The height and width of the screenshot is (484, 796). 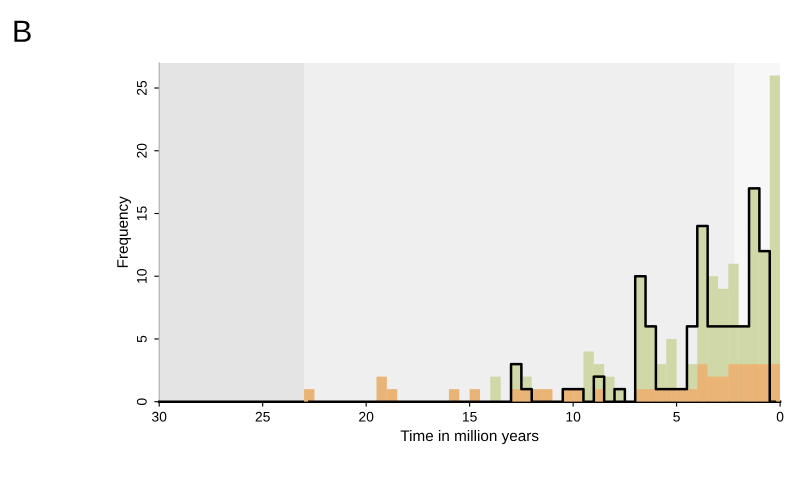 What do you see at coordinates (263, 417) in the screenshot?
I see `x-tick-label: 25` at bounding box center [263, 417].